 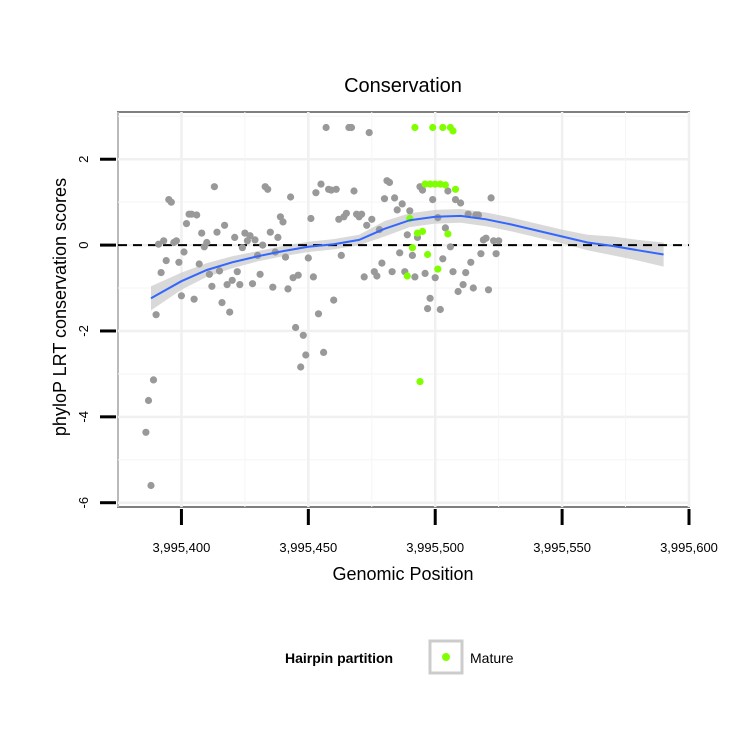 I want to click on x-tick-label: 3,995,600, so click(x=689, y=547).